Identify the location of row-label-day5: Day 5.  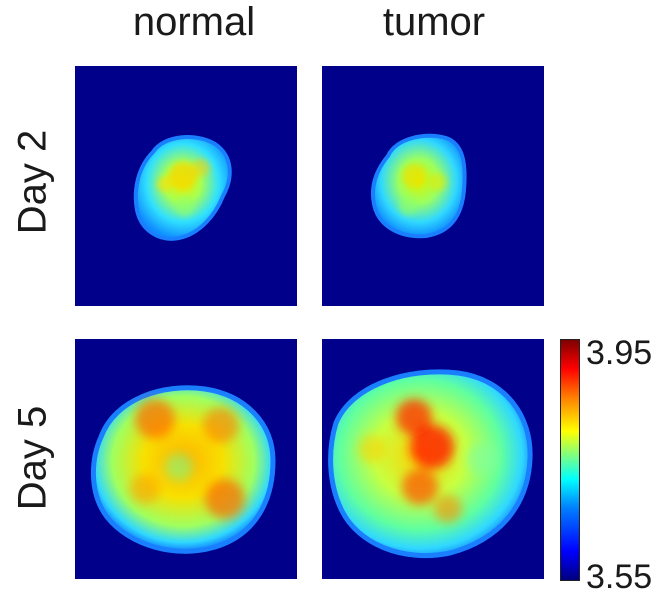
(32, 458).